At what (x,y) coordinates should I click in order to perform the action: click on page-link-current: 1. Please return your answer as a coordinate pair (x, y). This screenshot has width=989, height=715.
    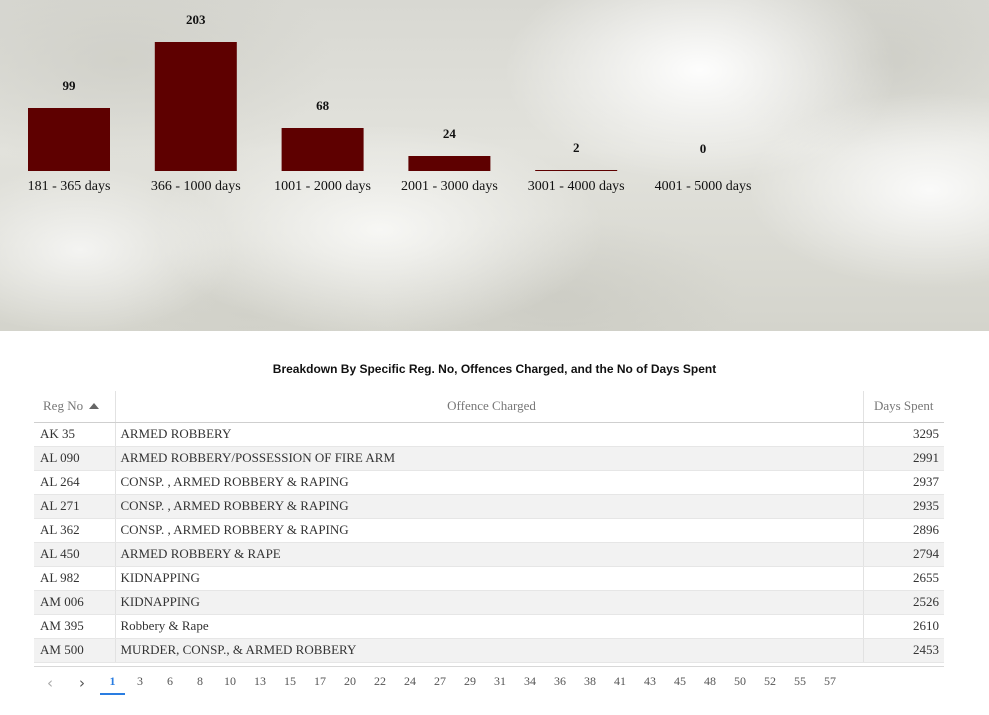
    Looking at the image, I should click on (112, 684).